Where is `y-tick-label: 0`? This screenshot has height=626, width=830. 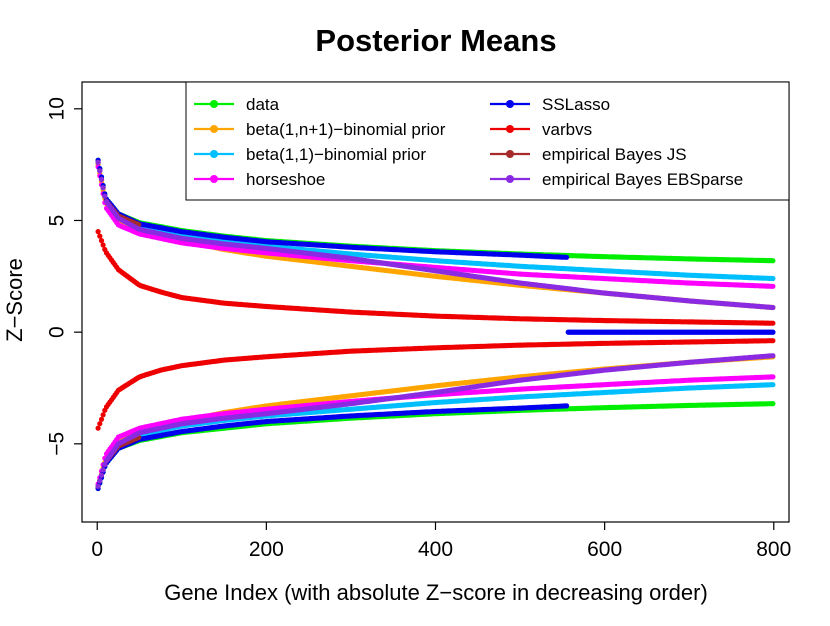 y-tick-label: 0 is located at coordinates (57, 332).